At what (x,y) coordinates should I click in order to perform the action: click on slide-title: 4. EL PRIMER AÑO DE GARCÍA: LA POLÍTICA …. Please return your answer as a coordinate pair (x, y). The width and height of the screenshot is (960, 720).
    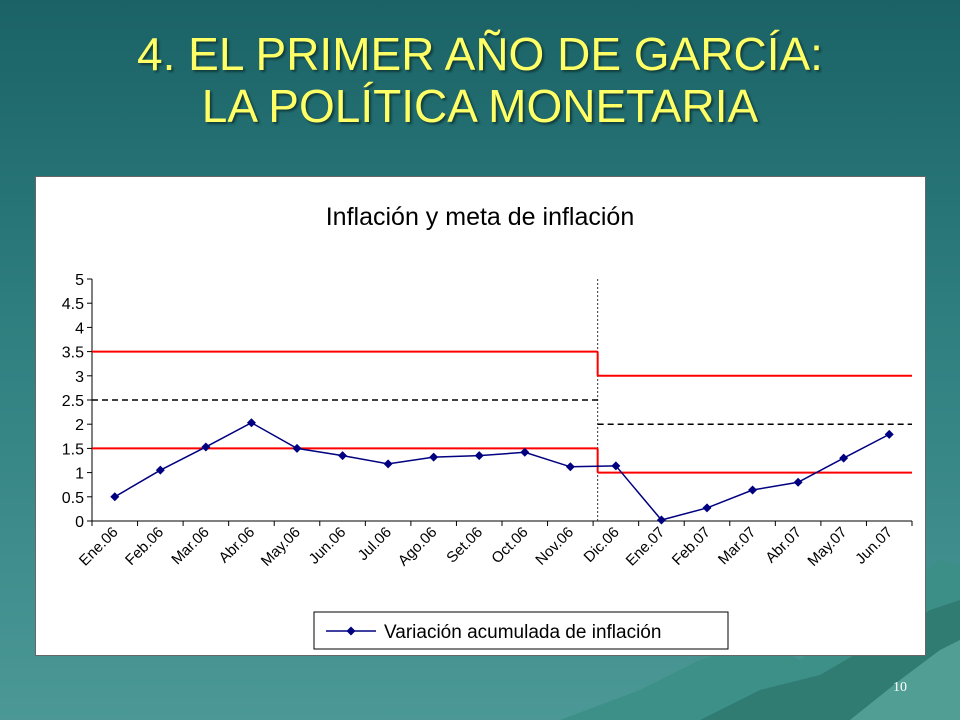
    Looking at the image, I should click on (480, 80).